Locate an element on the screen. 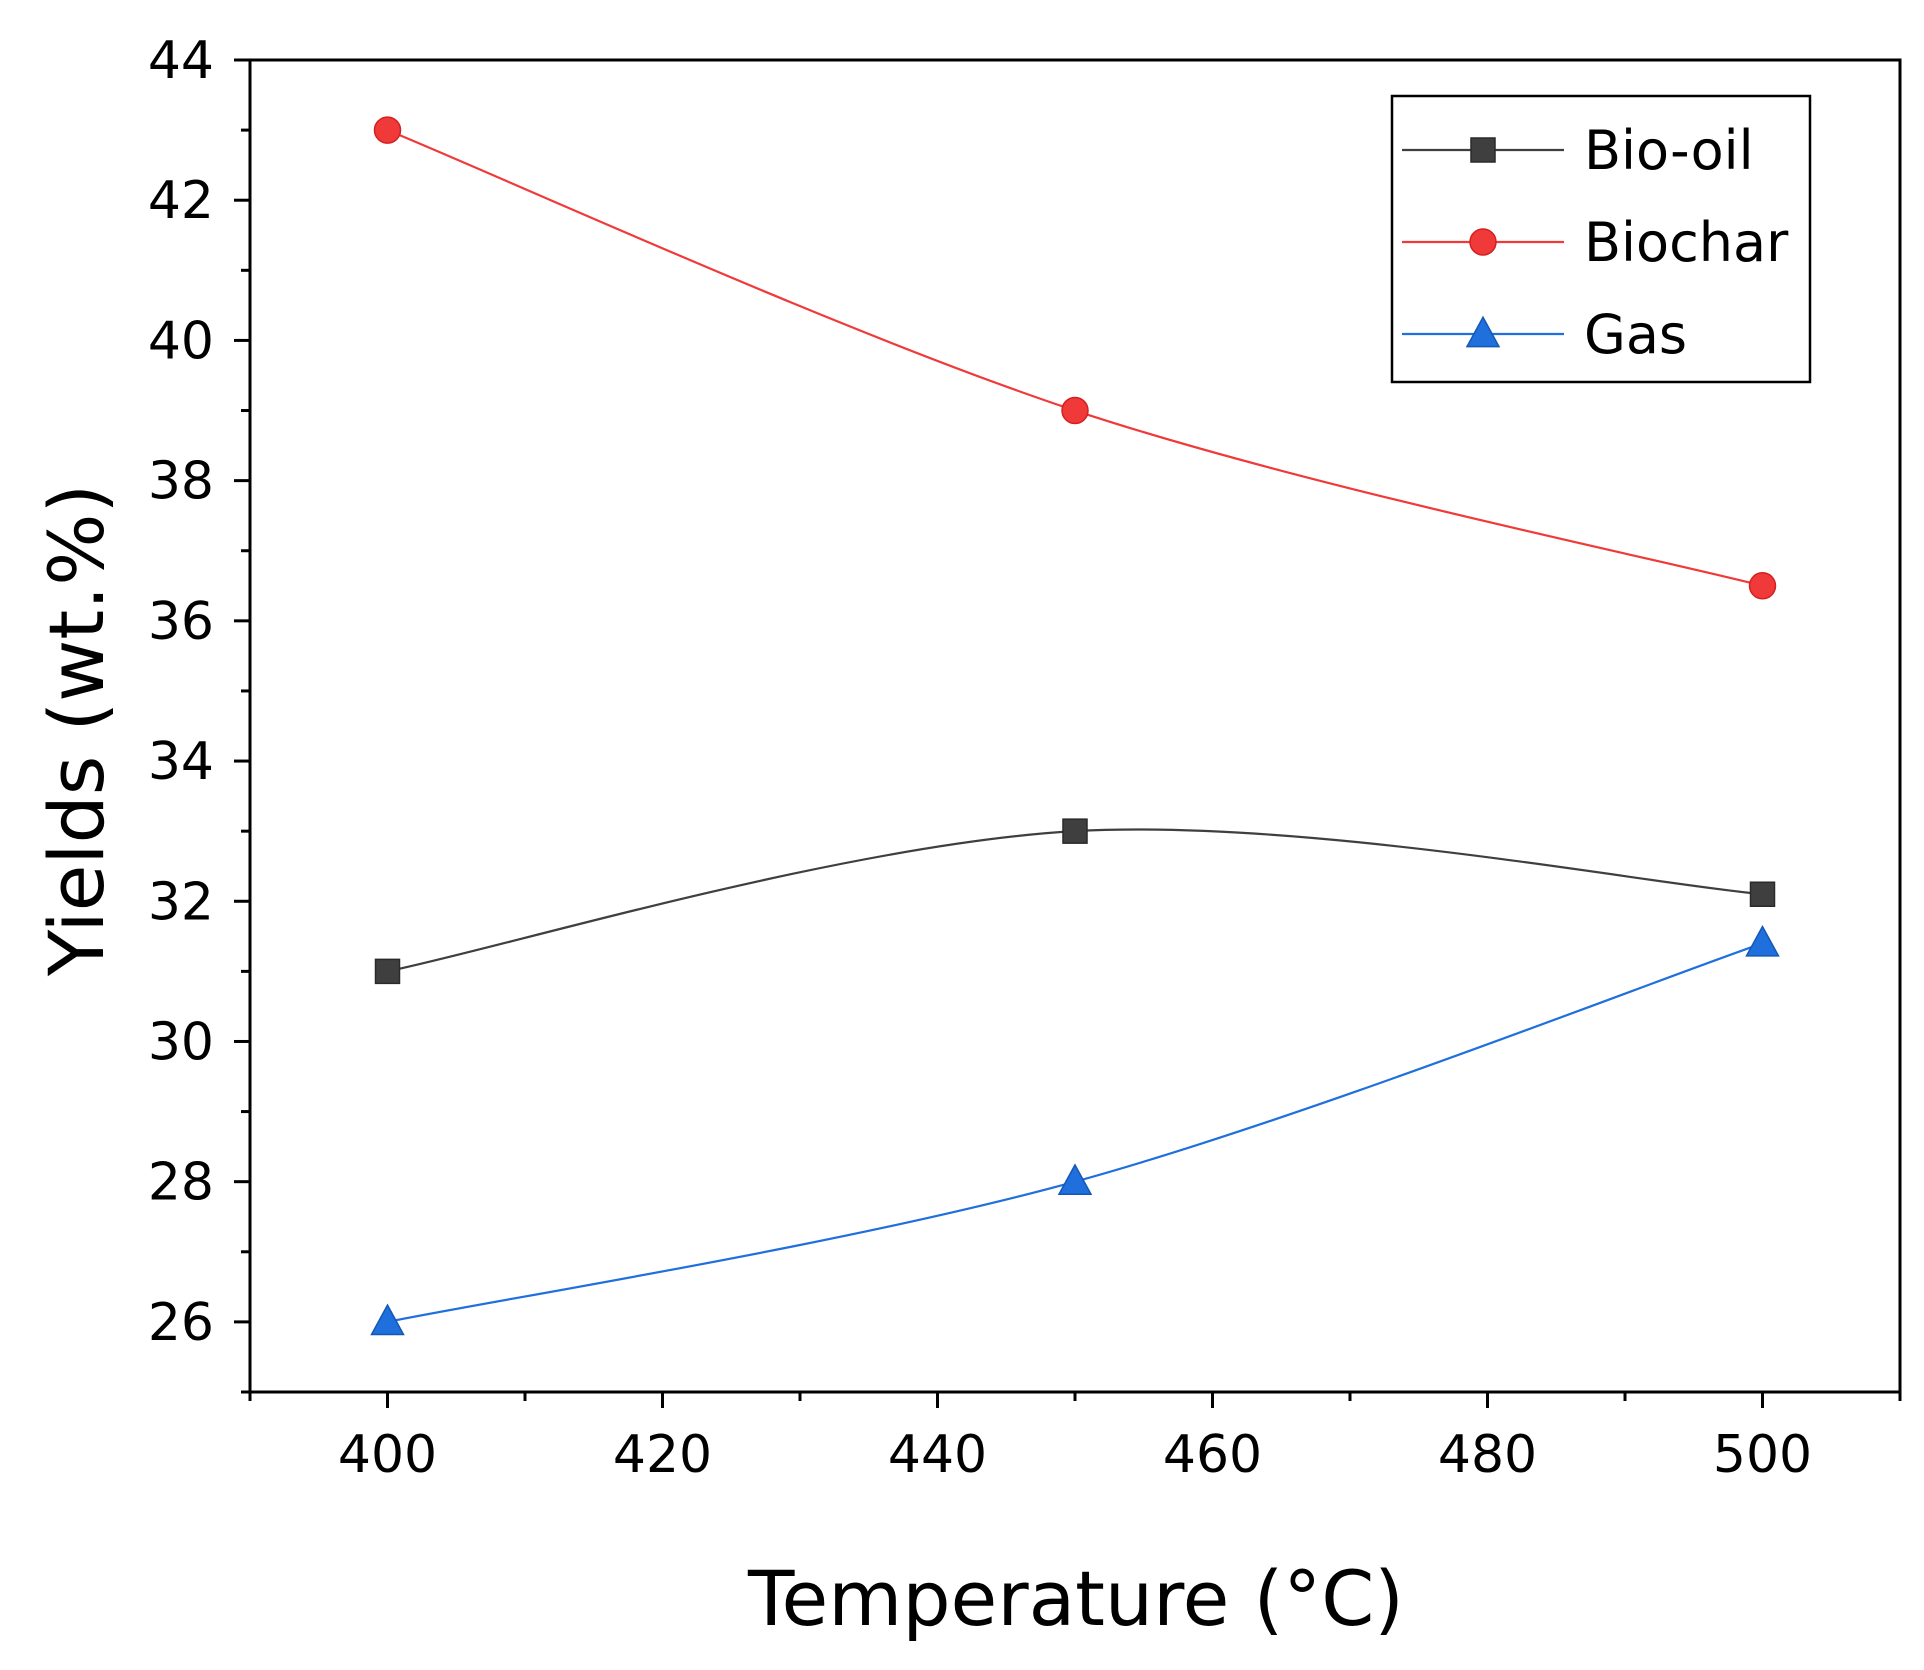 The image size is (1924, 1670). x-tick-label: 400 is located at coordinates (387, 1455).